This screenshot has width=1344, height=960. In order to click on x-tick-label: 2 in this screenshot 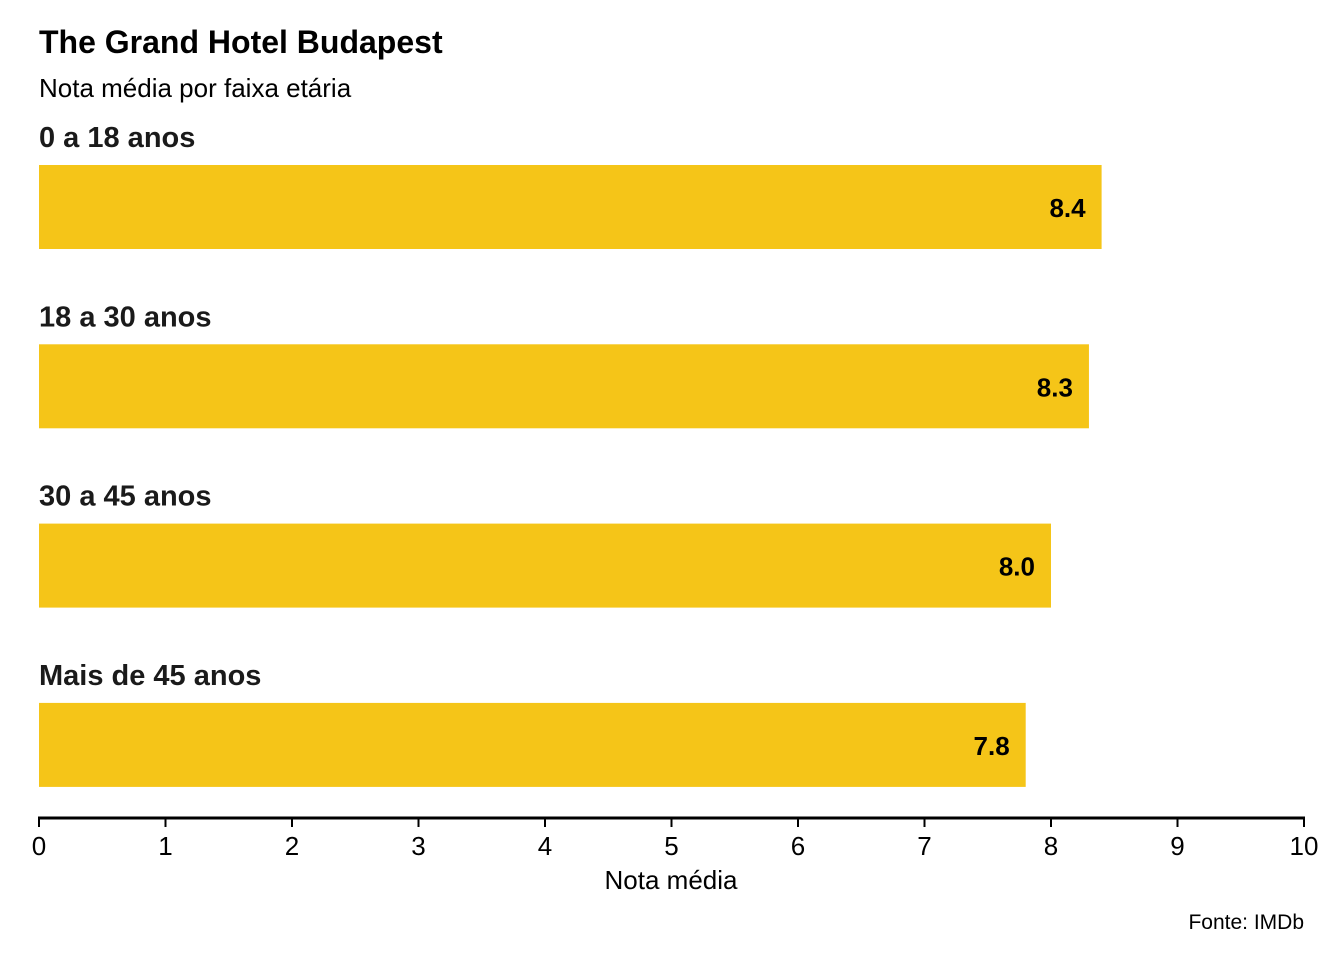, I will do `click(292, 846)`.